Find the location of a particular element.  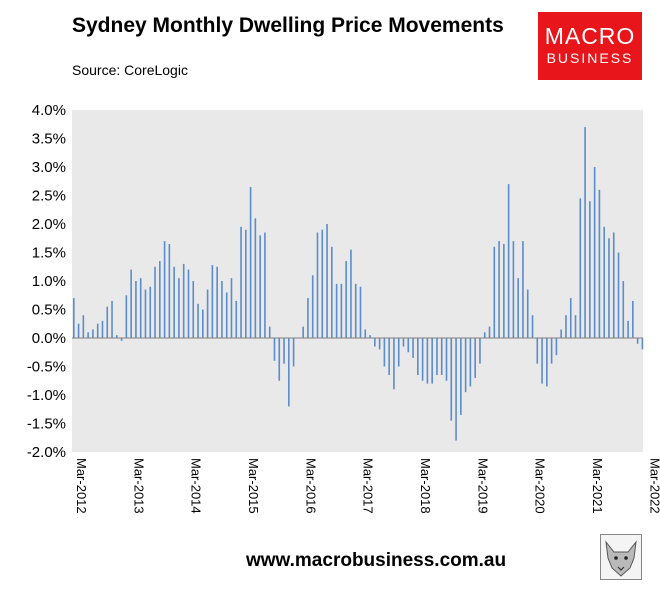

macrobusiness-logo: MACRO BUSINESS is located at coordinates (590, 46).